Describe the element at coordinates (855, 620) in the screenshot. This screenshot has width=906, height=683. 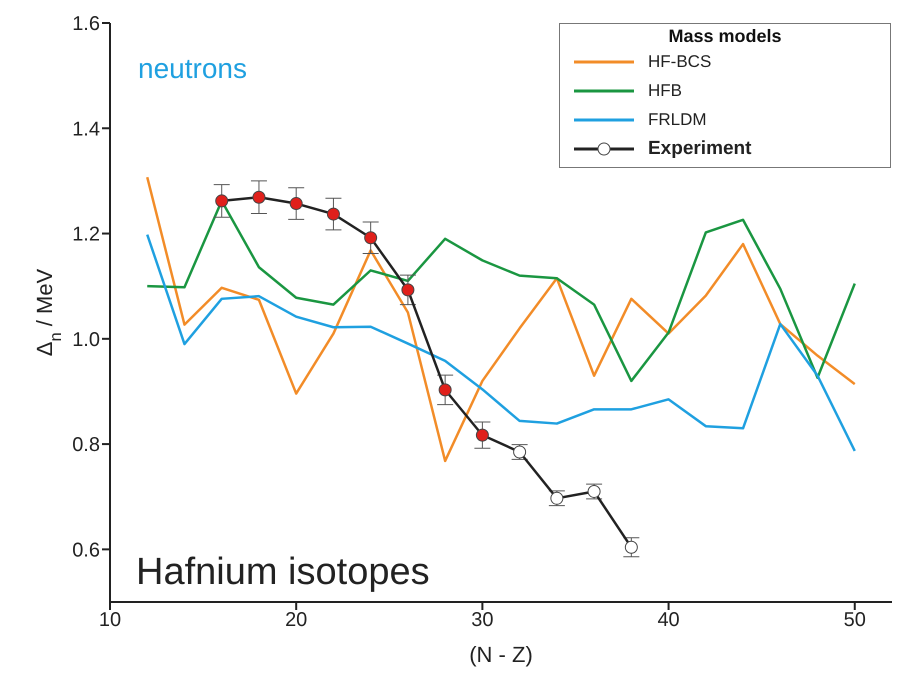
I see `x-tick-label: 50` at that location.